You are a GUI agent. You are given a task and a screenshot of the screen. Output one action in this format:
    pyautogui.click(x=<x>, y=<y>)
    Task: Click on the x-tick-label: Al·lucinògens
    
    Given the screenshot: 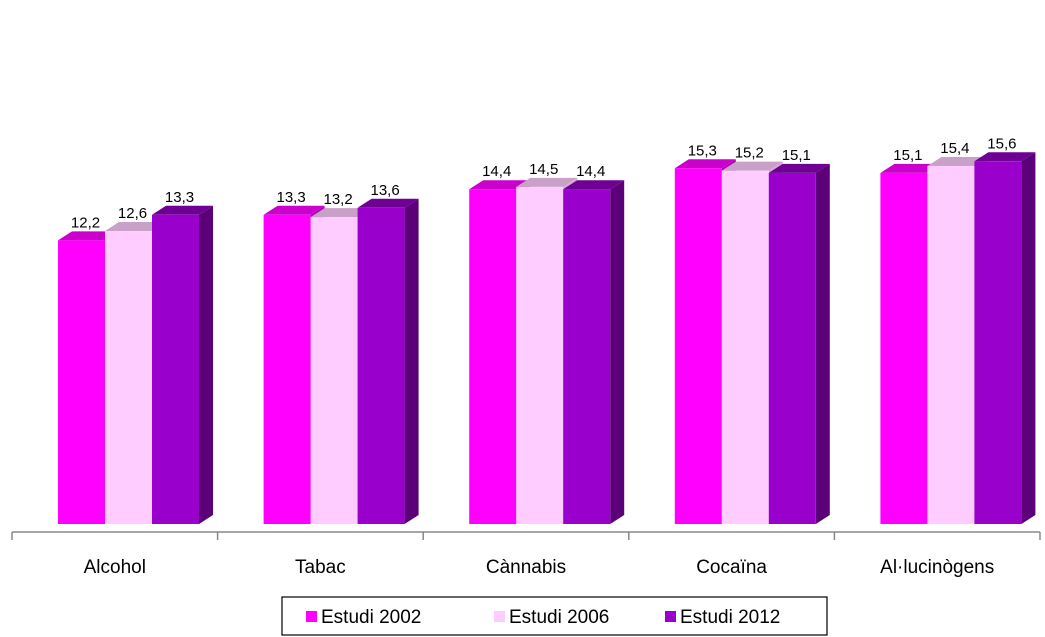 What is the action you would take?
    pyautogui.click(x=937, y=567)
    